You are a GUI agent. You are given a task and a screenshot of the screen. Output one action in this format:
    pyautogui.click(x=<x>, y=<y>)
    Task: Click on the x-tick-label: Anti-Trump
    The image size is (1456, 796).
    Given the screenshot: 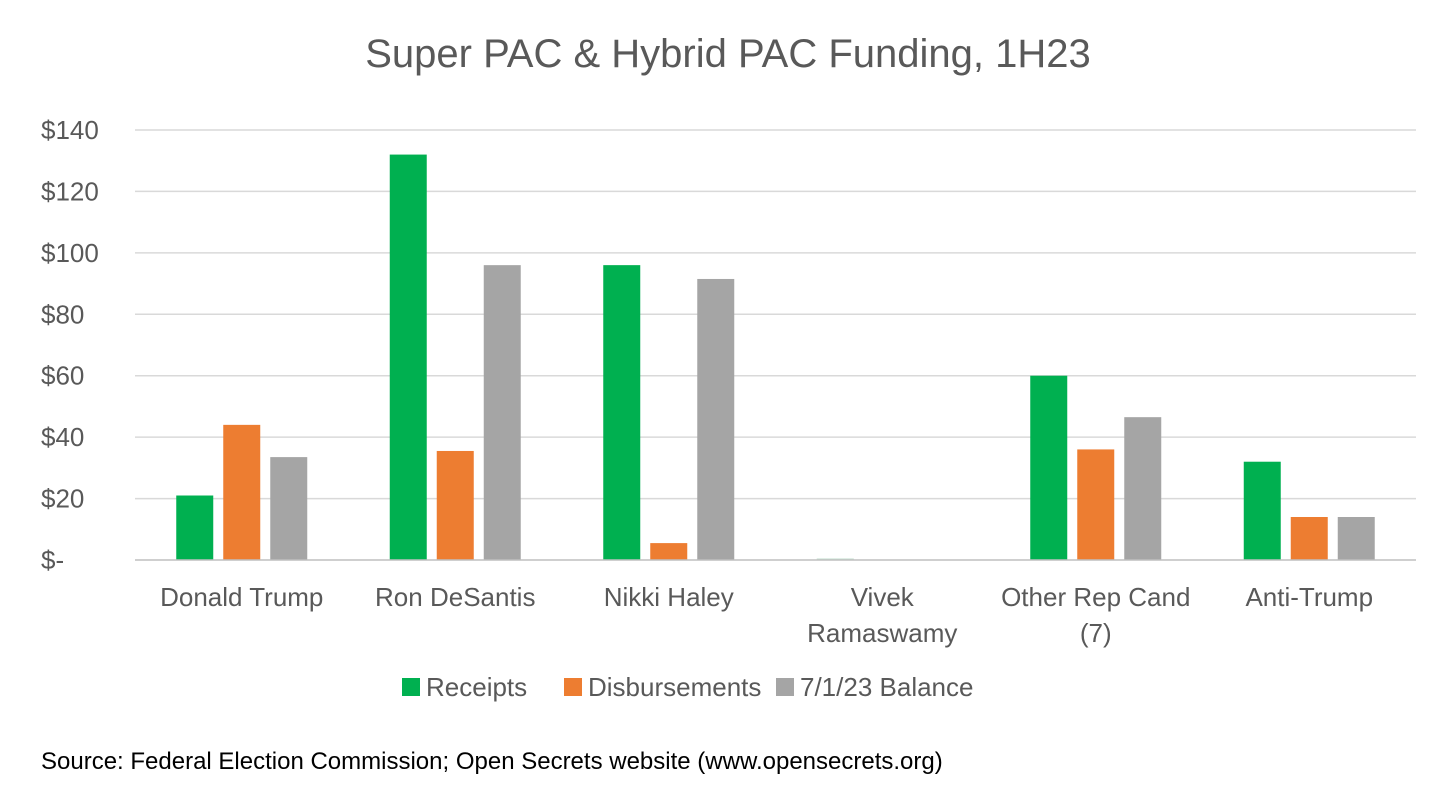 What is the action you would take?
    pyautogui.click(x=1309, y=597)
    